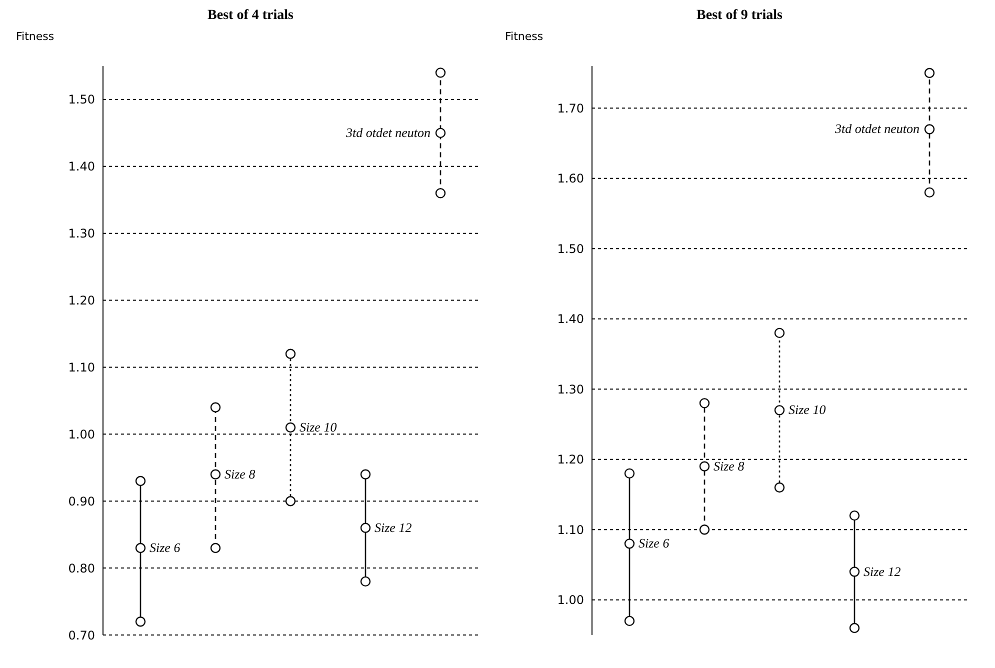 The height and width of the screenshot is (668, 995). Describe the element at coordinates (81, 568) in the screenshot. I see `y-tick-label: 0.80` at that location.